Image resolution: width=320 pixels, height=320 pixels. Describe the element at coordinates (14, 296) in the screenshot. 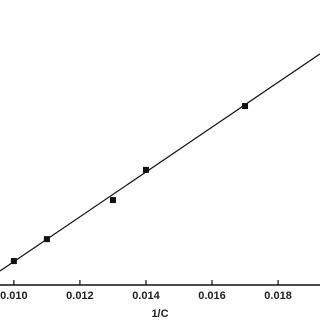

I see `x-tick-label: 0.010` at that location.